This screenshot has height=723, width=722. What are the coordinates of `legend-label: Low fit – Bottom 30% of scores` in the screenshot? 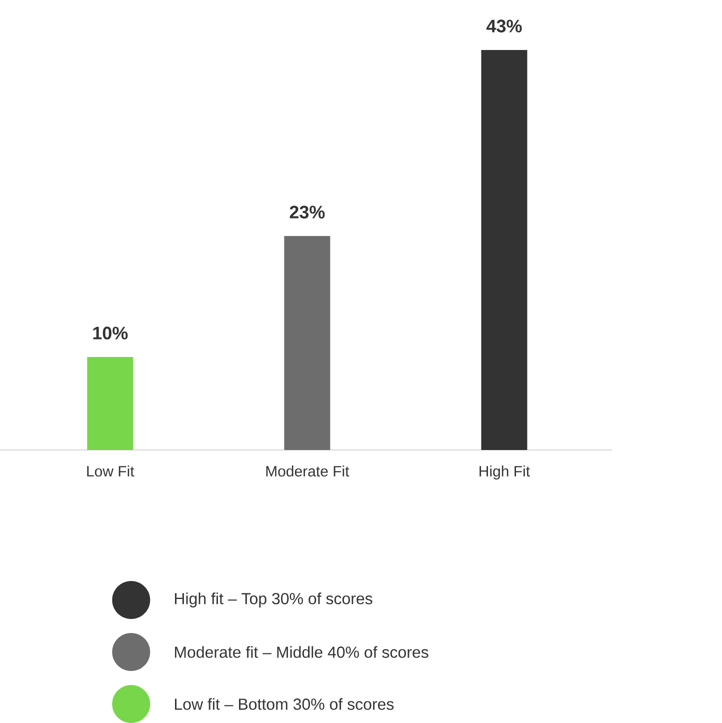 It's located at (284, 704).